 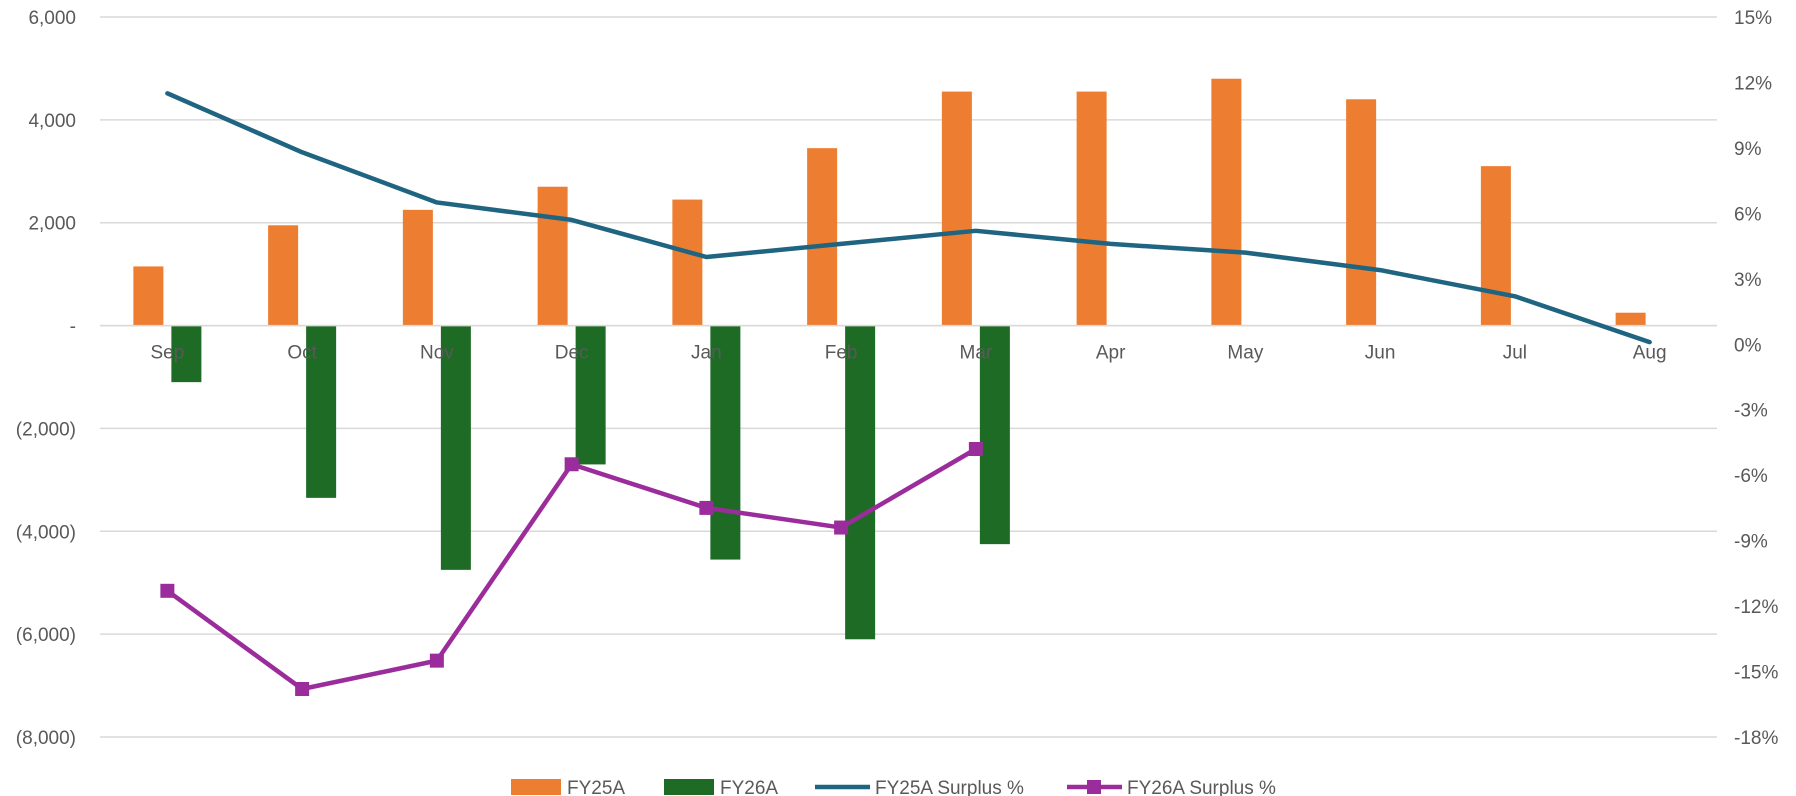 What do you see at coordinates (1753, 83) in the screenshot?
I see `right-tick-label: 12%` at bounding box center [1753, 83].